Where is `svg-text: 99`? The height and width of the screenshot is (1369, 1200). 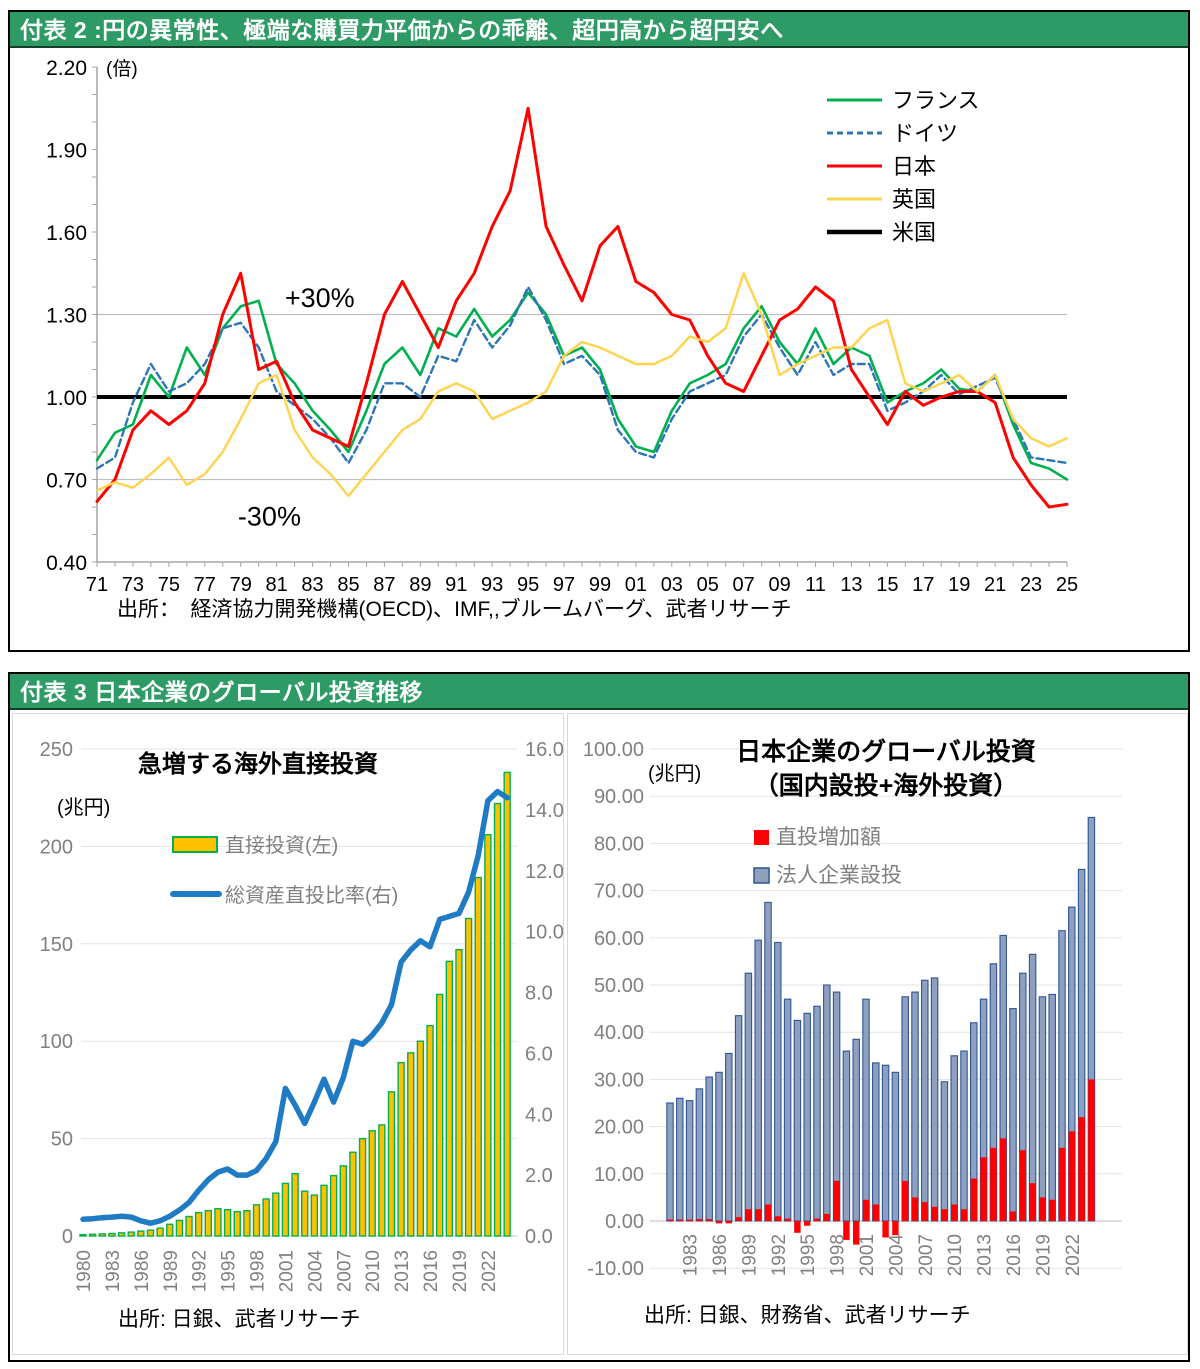
svg-text: 99 is located at coordinates (600, 585).